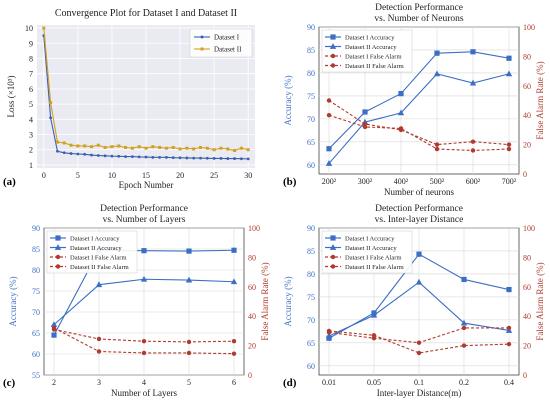 The height and width of the screenshot is (402, 550). Describe the element at coordinates (31, 89) in the screenshot. I see `y-tick-label: 6` at that location.